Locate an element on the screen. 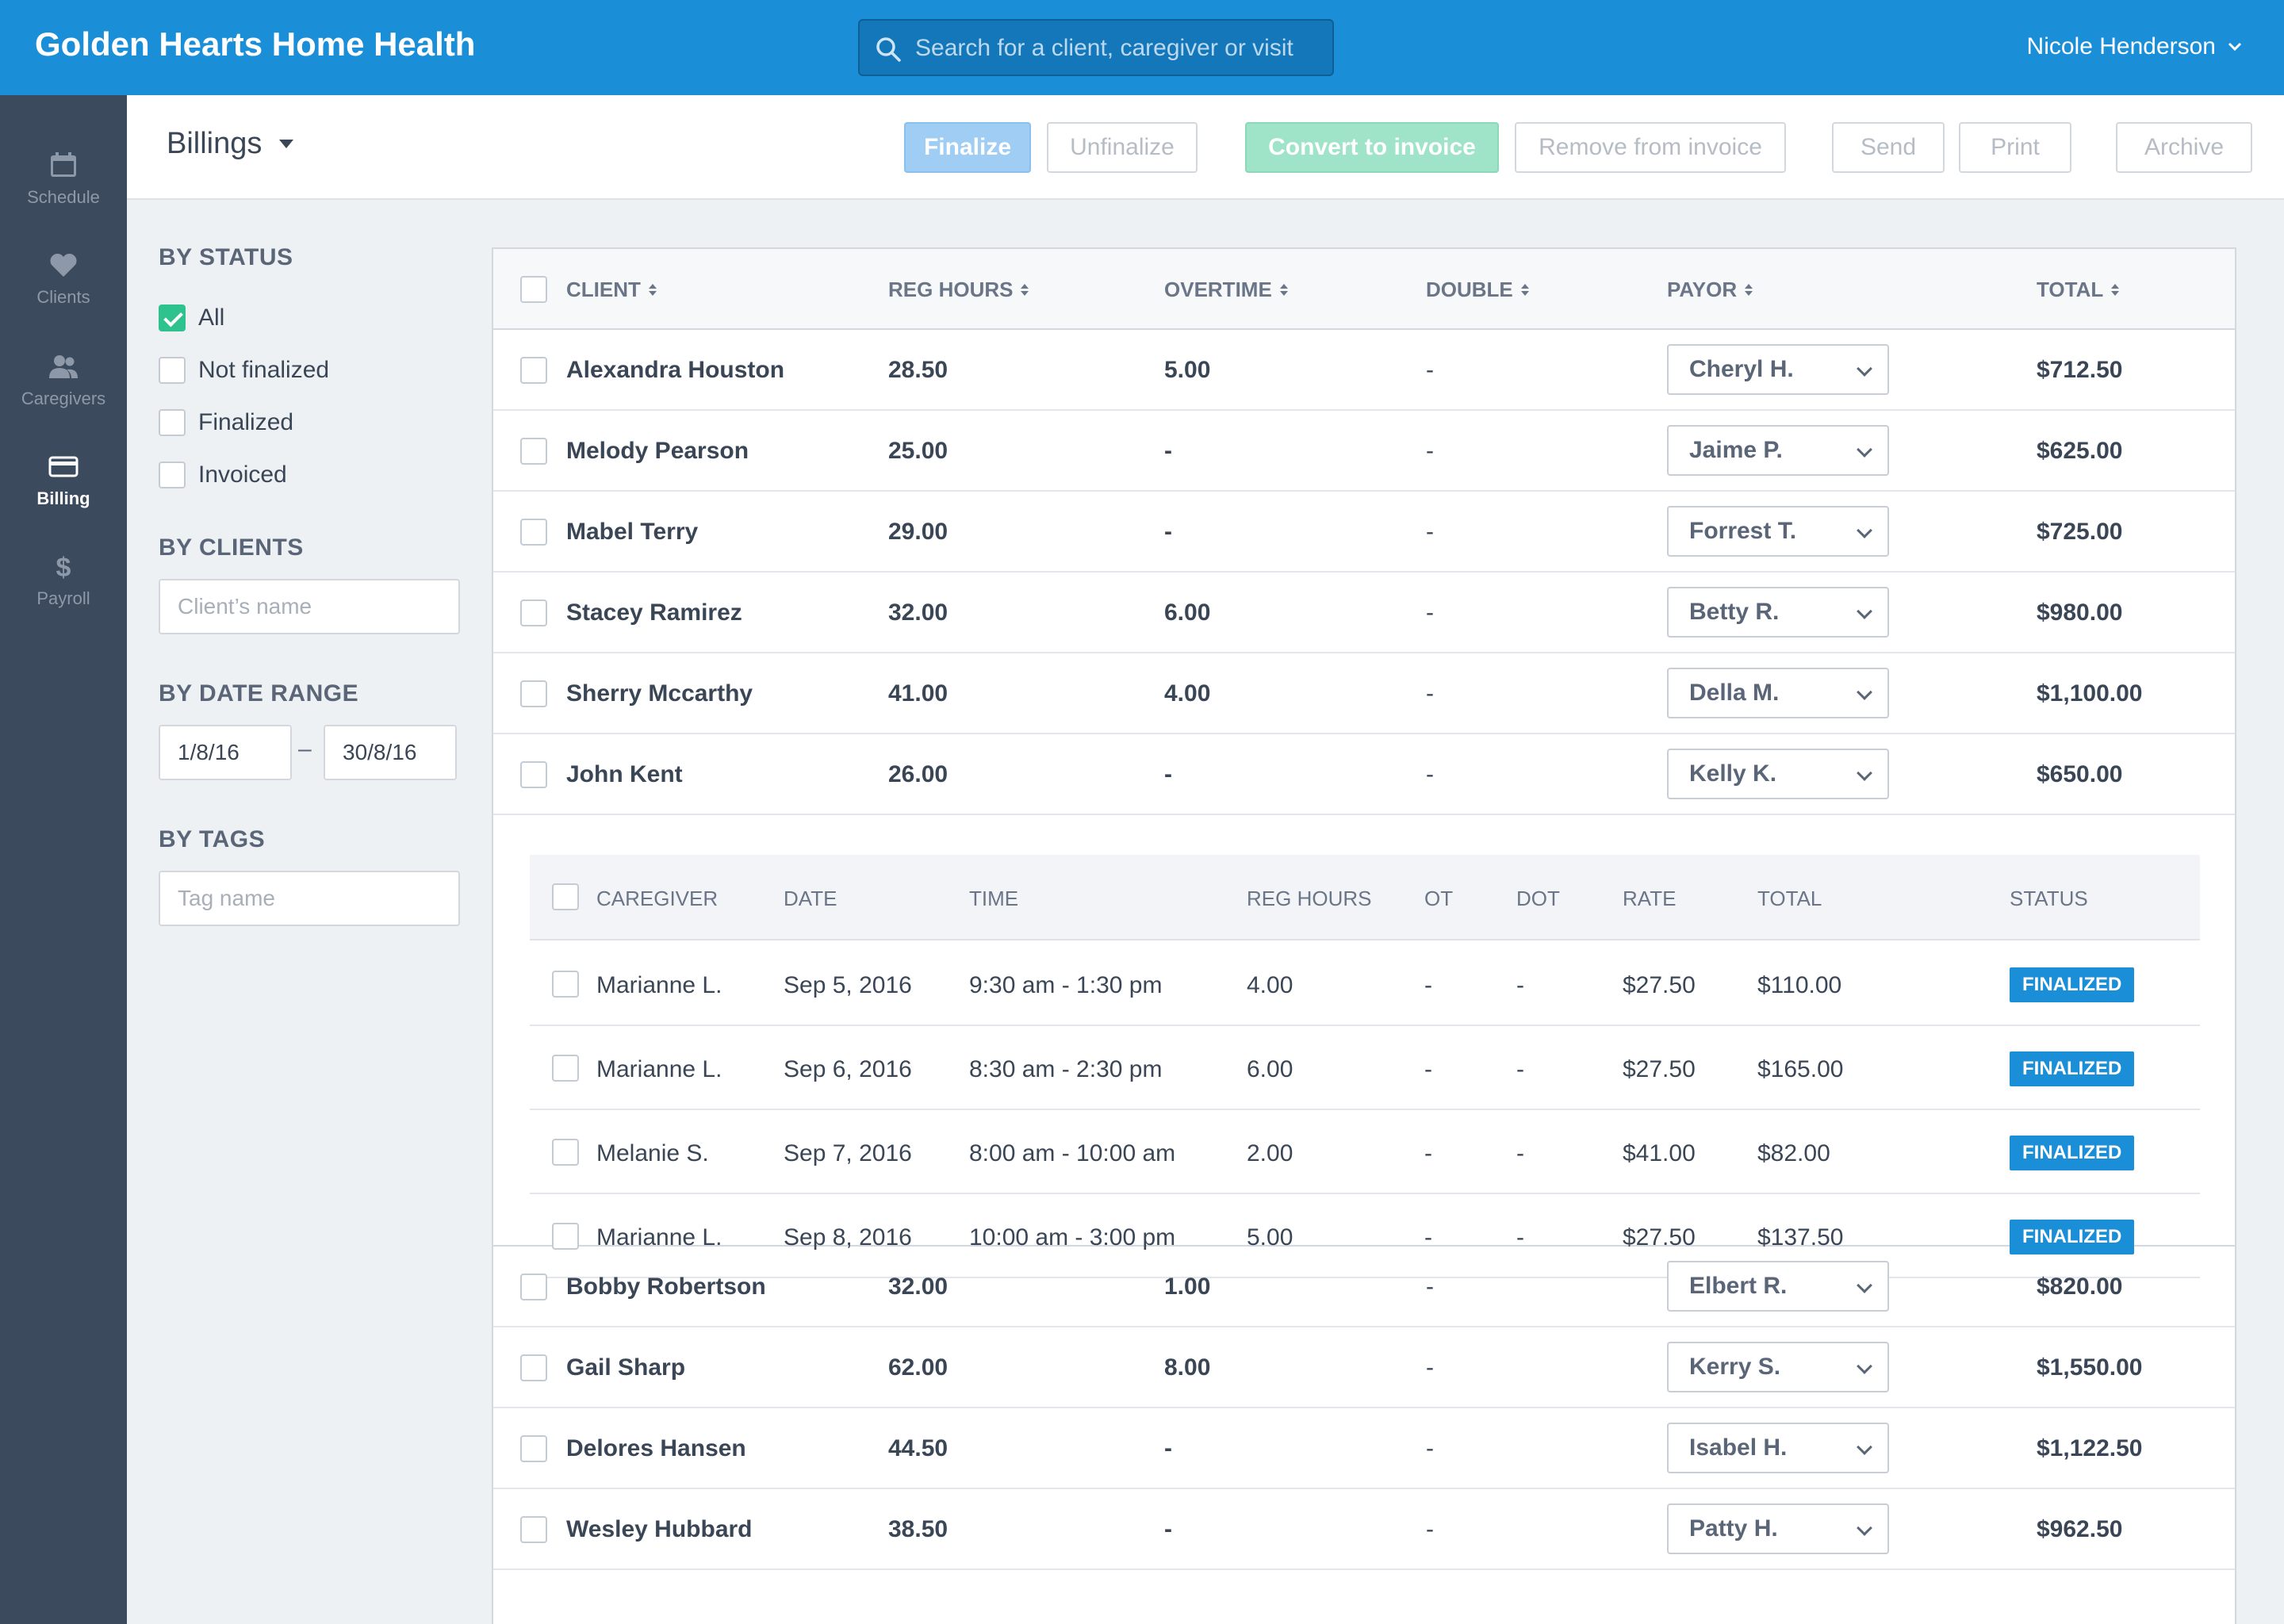 The image size is (2284, 1624). visit-rate: $27.50 is located at coordinates (1659, 985).